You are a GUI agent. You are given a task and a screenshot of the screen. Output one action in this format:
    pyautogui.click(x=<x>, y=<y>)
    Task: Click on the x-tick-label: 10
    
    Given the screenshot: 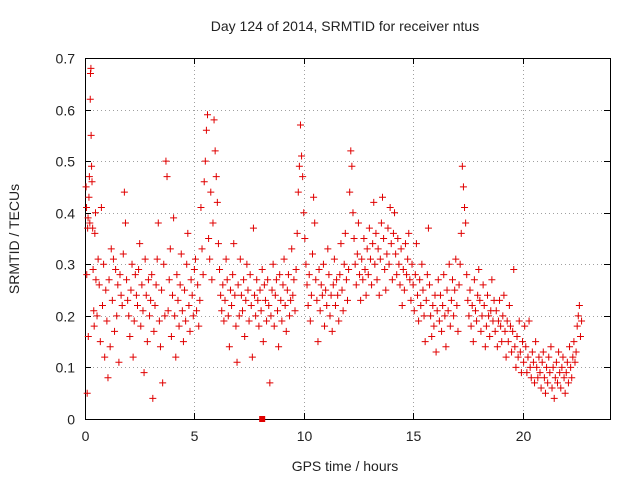 What is the action you would take?
    pyautogui.click(x=305, y=436)
    